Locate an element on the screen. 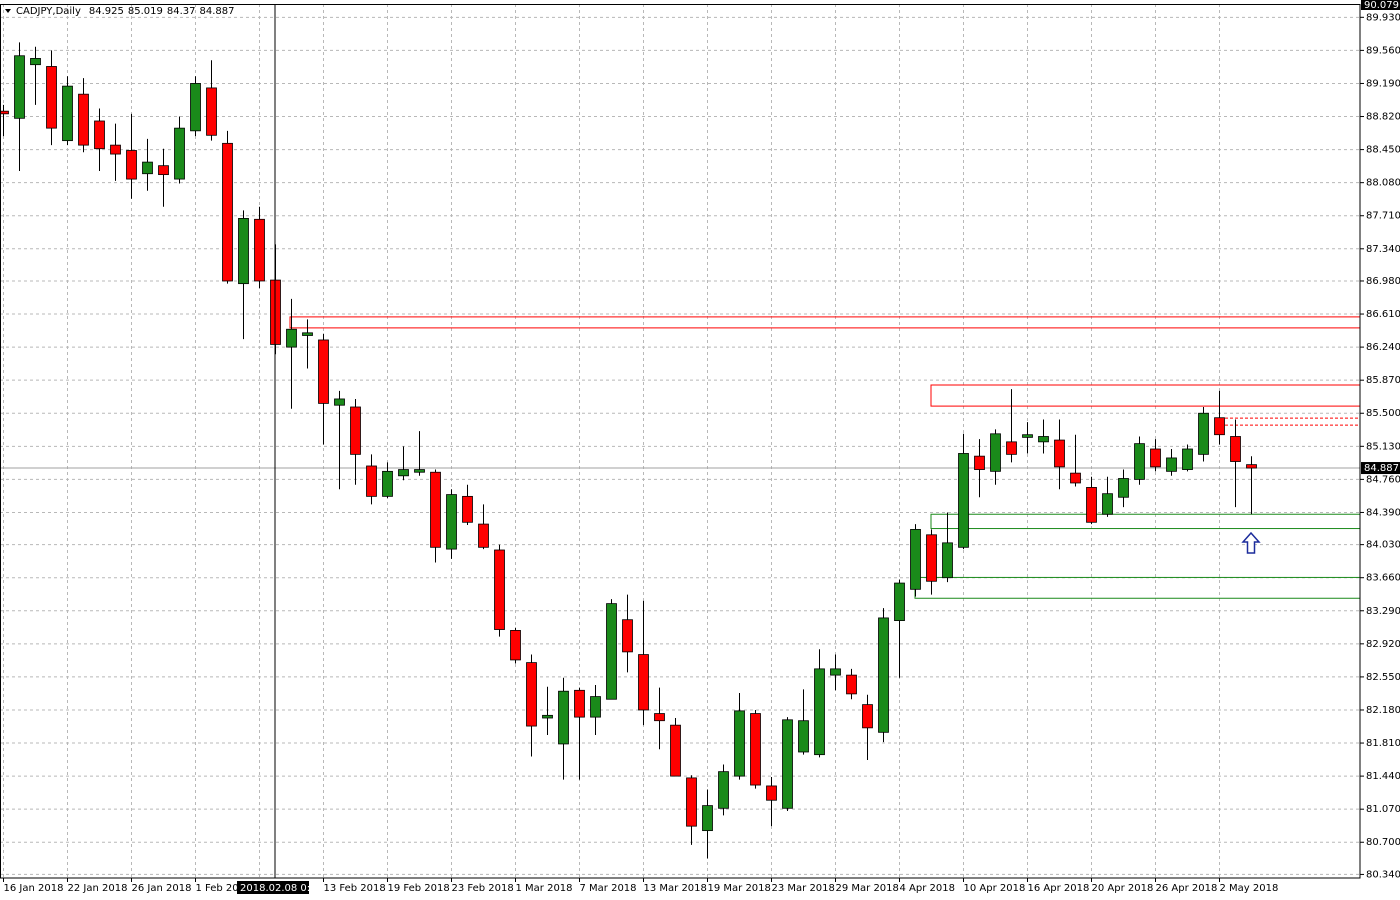 Image resolution: width=1400 pixels, height=900 pixels. x-tick-label: 4 Apr 2018 is located at coordinates (927, 888).